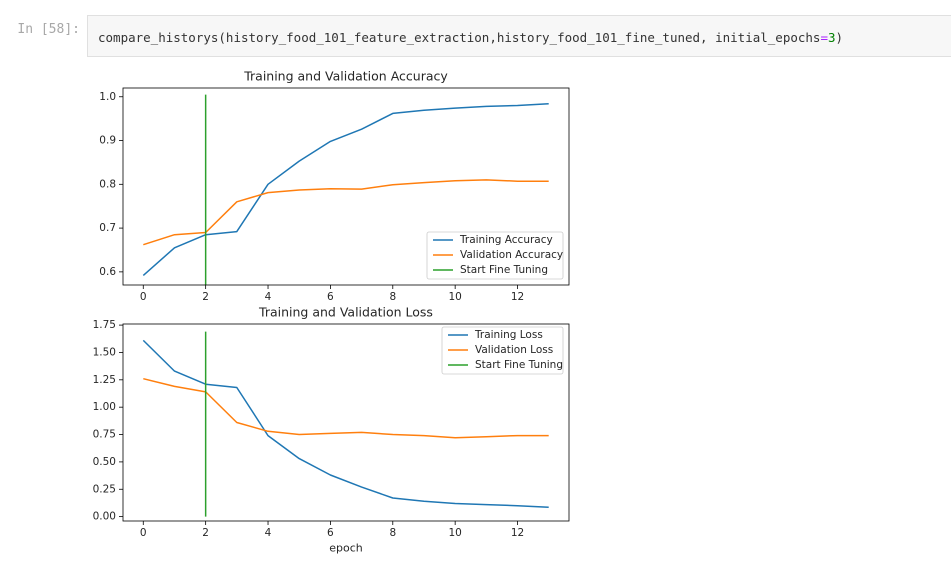 This screenshot has width=951, height=569. What do you see at coordinates (832, 37) in the screenshot?
I see `code-number: 3` at bounding box center [832, 37].